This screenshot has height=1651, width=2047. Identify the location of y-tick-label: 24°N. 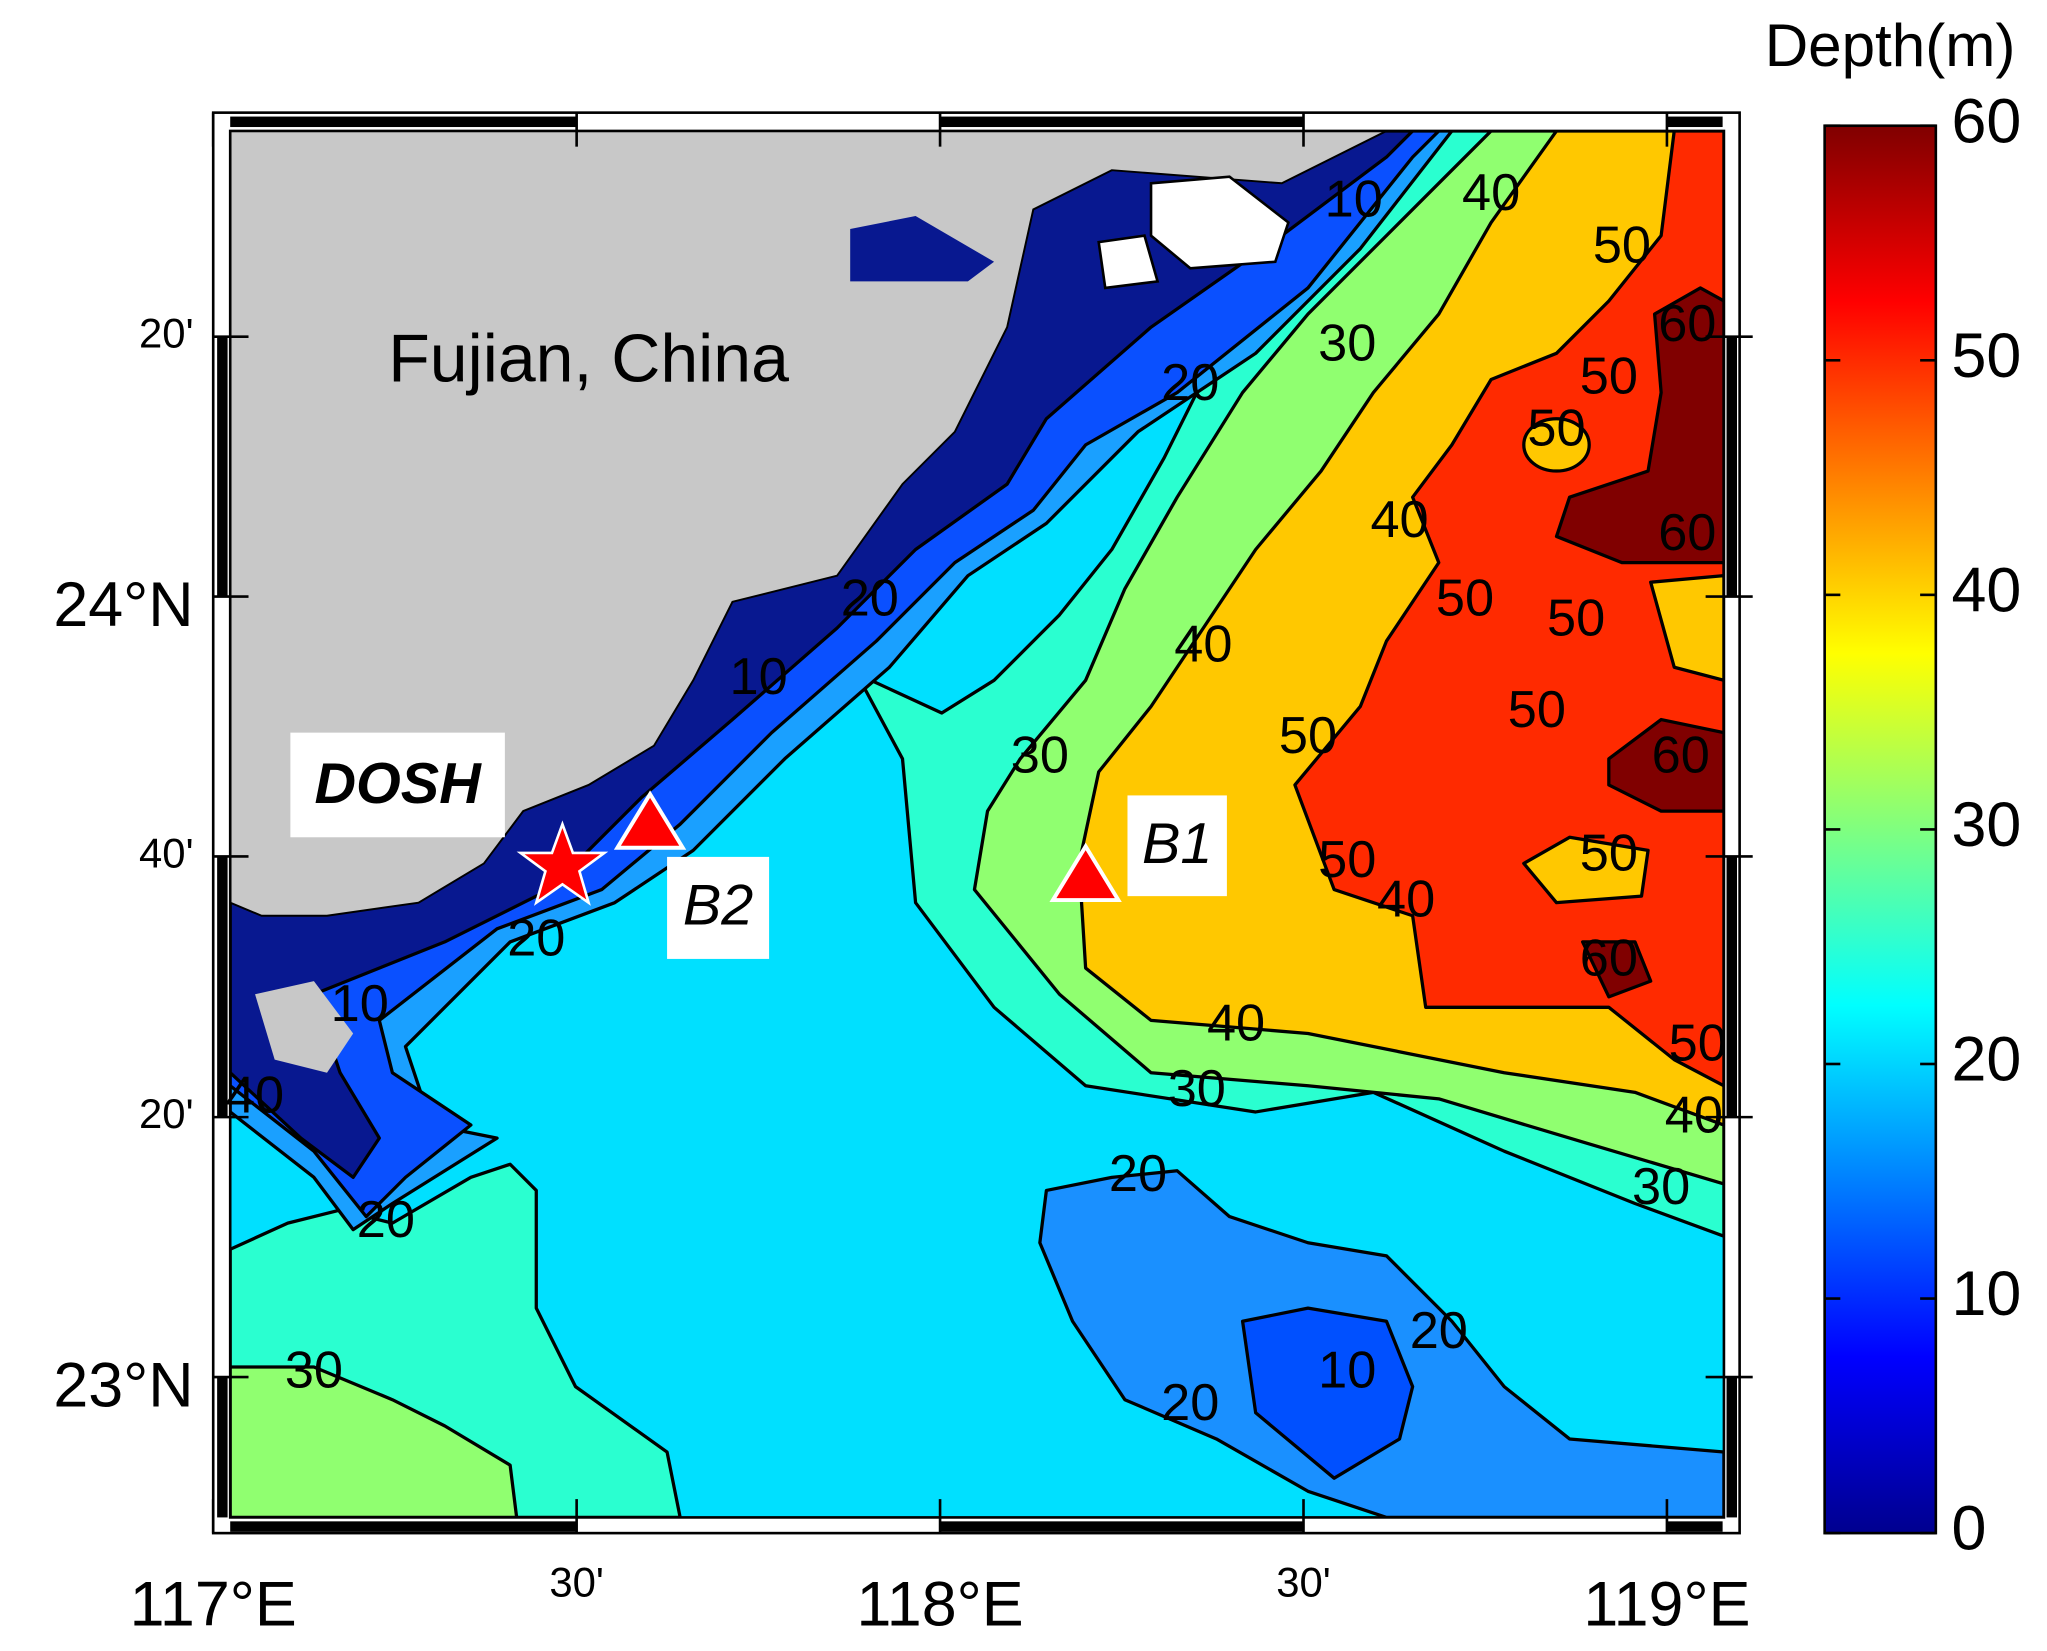
(123, 605).